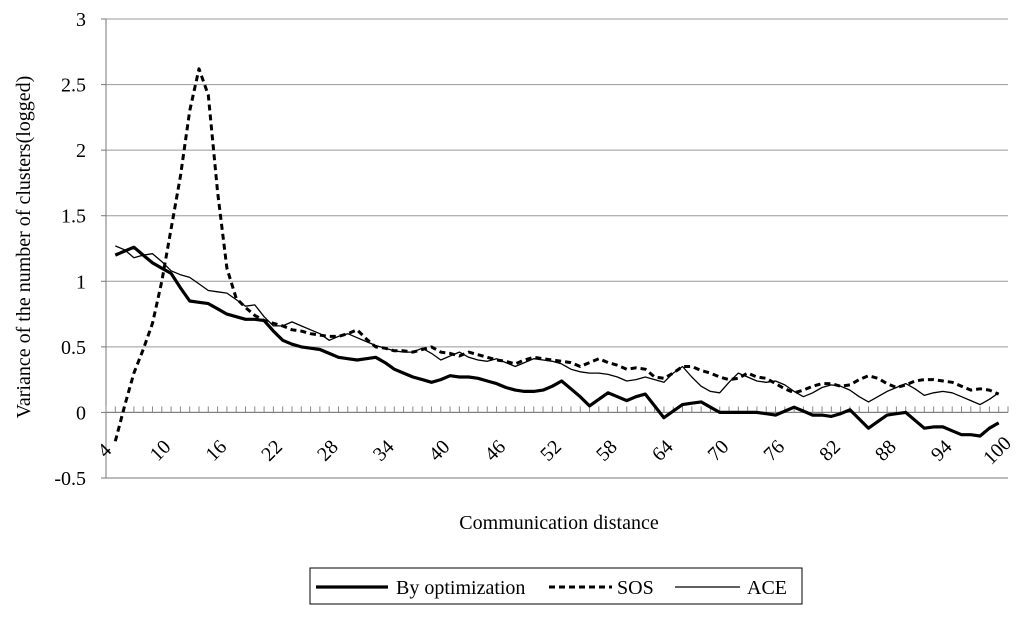 This screenshot has width=1024, height=617. What do you see at coordinates (216, 451) in the screenshot?
I see `x-tick-label: 16` at bounding box center [216, 451].